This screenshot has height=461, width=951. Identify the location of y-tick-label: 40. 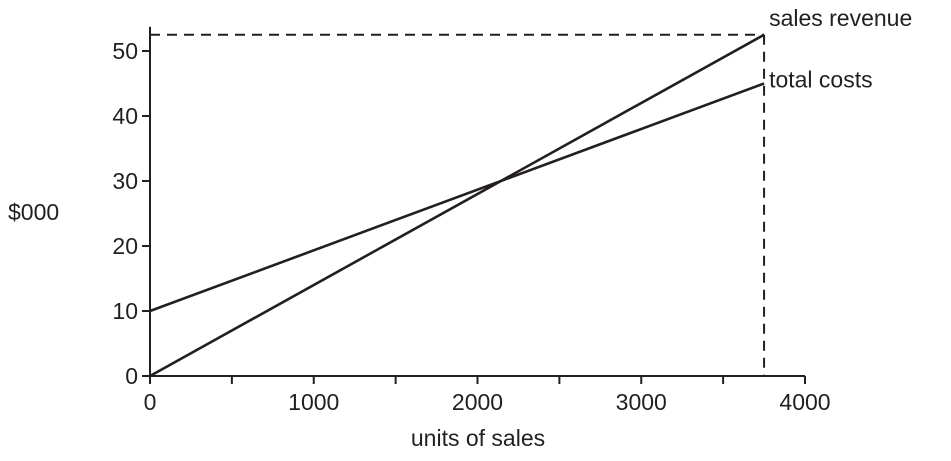
(125, 116).